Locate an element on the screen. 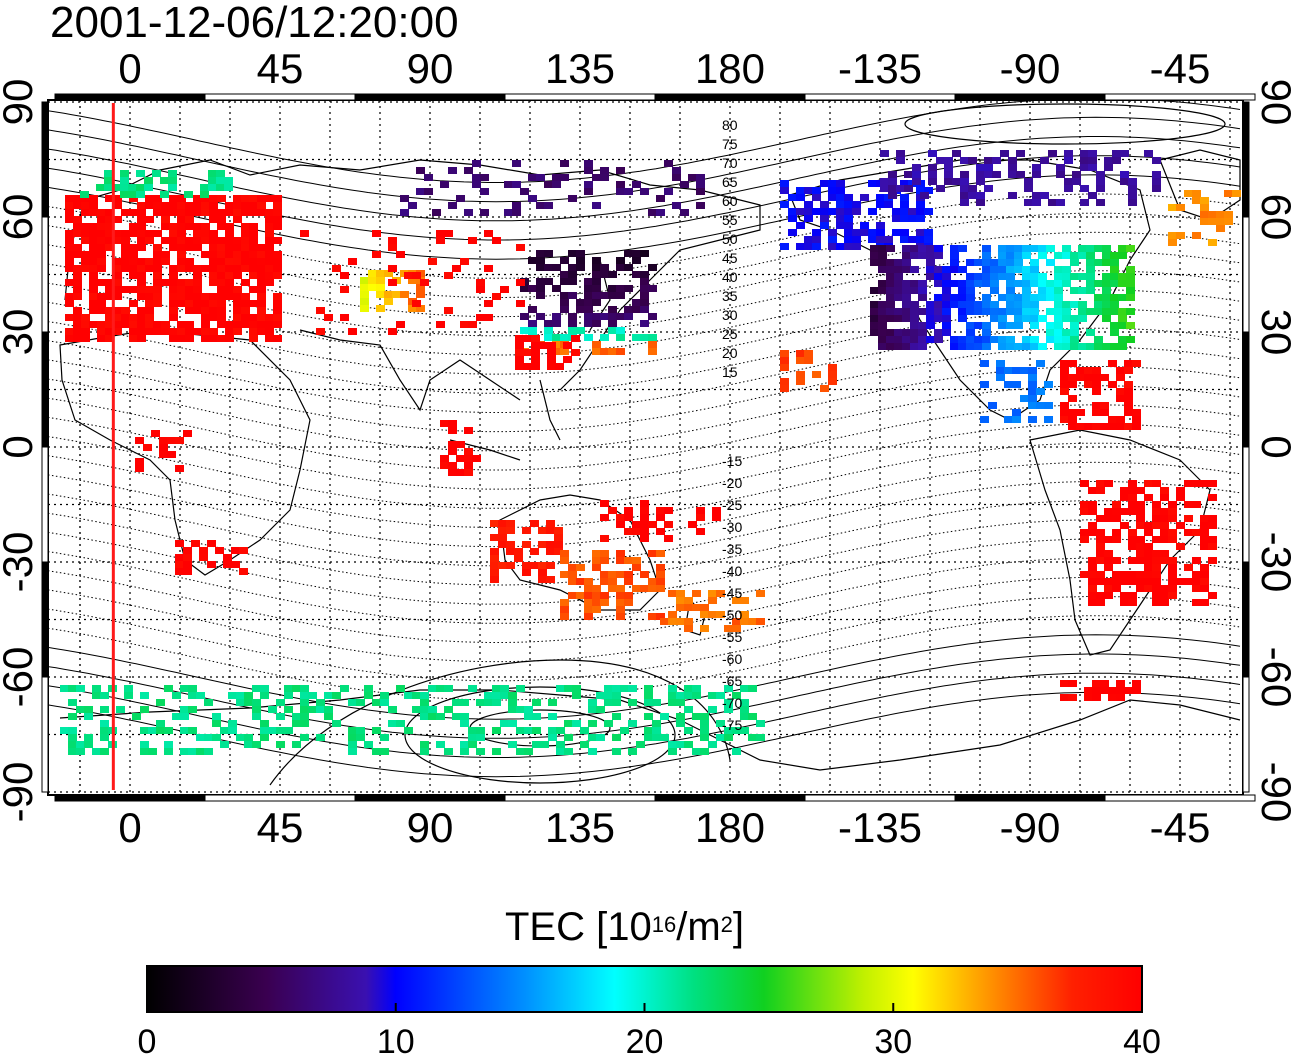 The width and height of the screenshot is (1292, 1057). contour-label-north: 15 is located at coordinates (730, 372).